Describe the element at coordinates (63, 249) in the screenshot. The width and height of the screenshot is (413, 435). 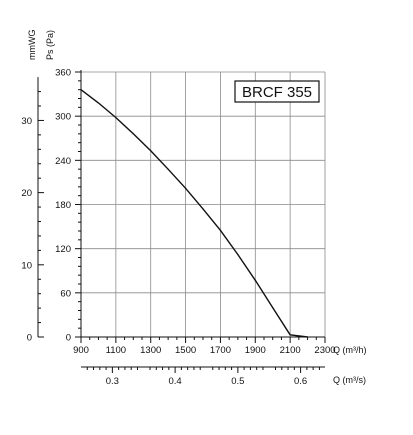
I see `y-axis-tick-label: 120` at that location.